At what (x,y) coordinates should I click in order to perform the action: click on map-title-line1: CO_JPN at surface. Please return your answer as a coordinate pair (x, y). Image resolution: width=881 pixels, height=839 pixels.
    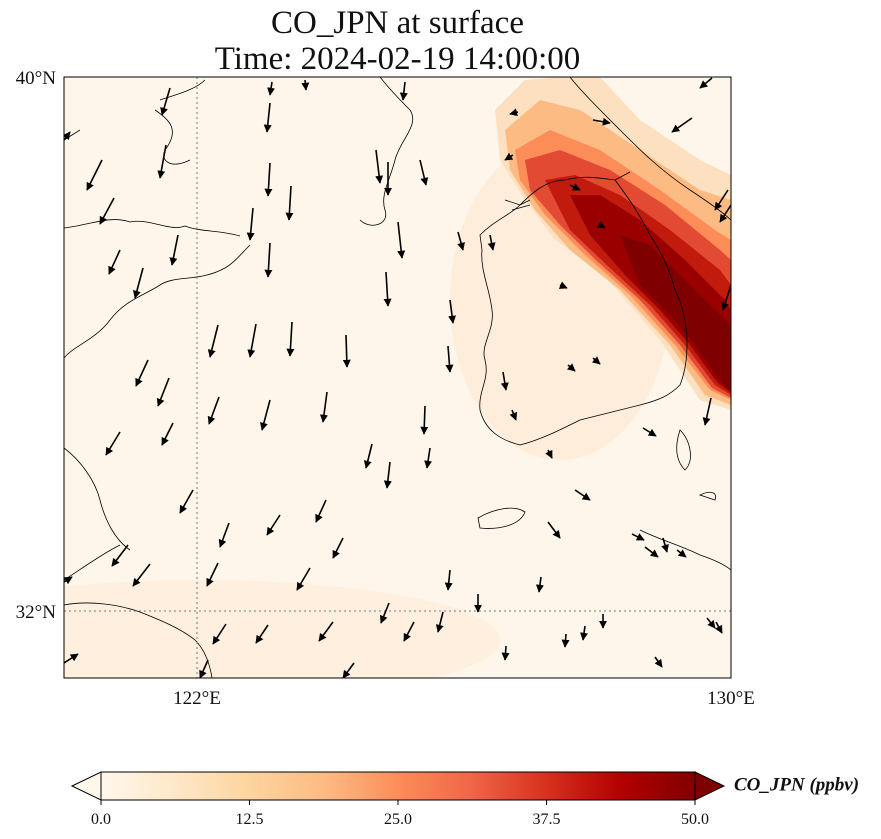
    Looking at the image, I should click on (397, 23).